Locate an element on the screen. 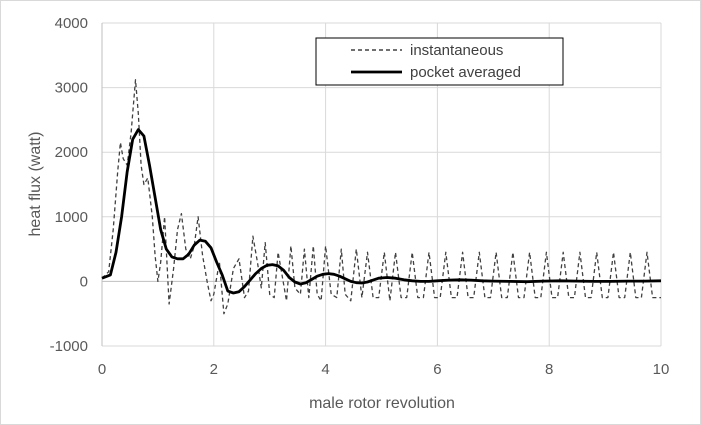  legend-box is located at coordinates (439, 61).